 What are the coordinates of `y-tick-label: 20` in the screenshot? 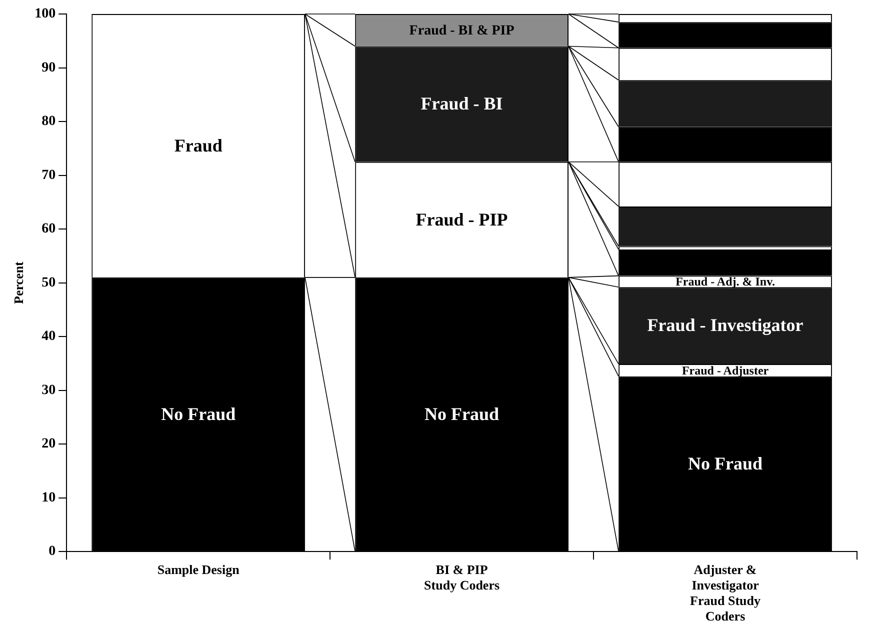 It's located at (49, 444).